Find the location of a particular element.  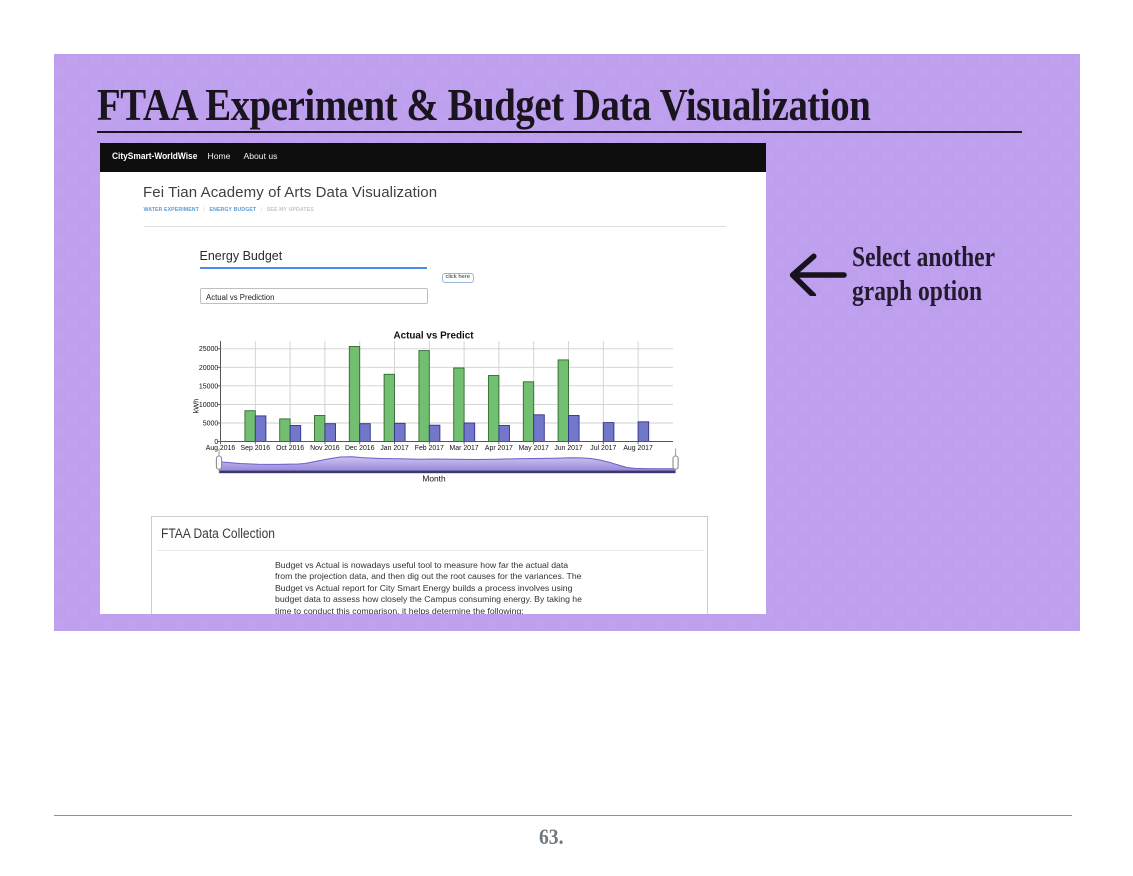

svg-text: 5000 is located at coordinates (211, 423).